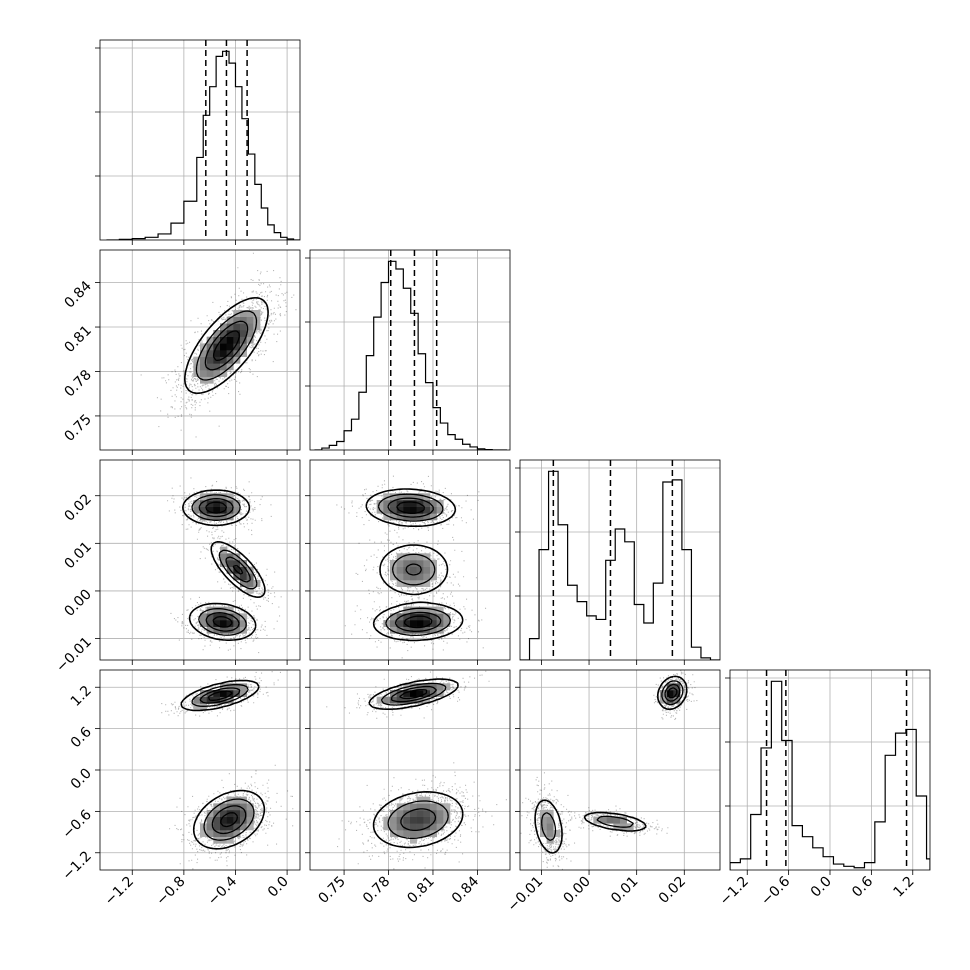 Image resolution: width=970 pixels, height=970 pixels. What do you see at coordinates (222, 890) in the screenshot?
I see `x-tick-label: −0.4` at bounding box center [222, 890].